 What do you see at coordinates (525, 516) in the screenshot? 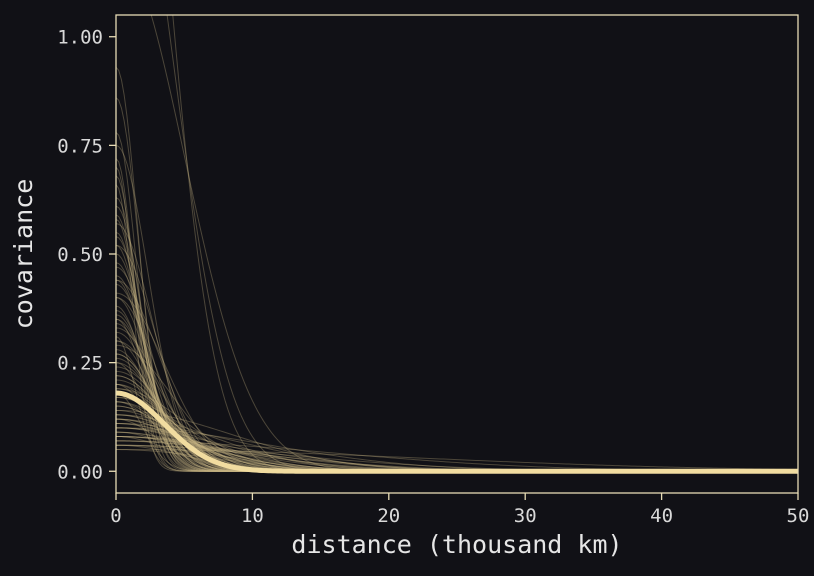
I see `x-tick-label: 30` at bounding box center [525, 516].